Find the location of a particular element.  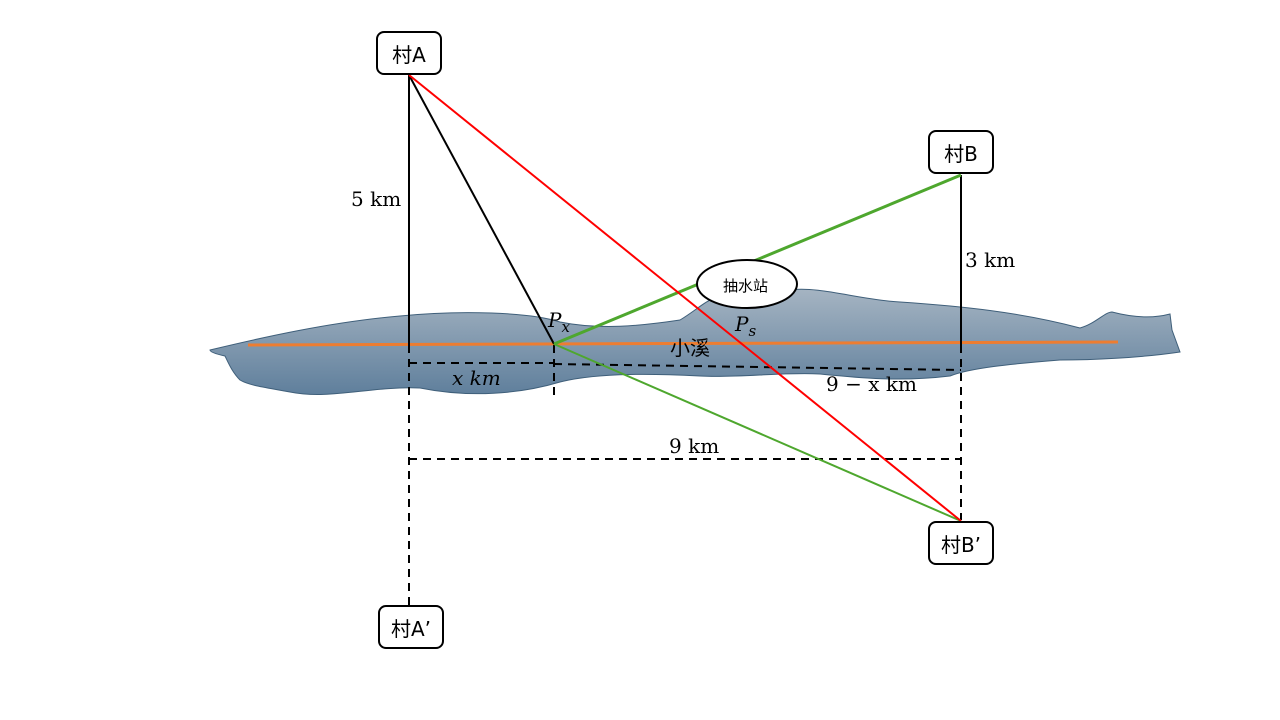

x-distance-label: x km is located at coordinates (476, 378).